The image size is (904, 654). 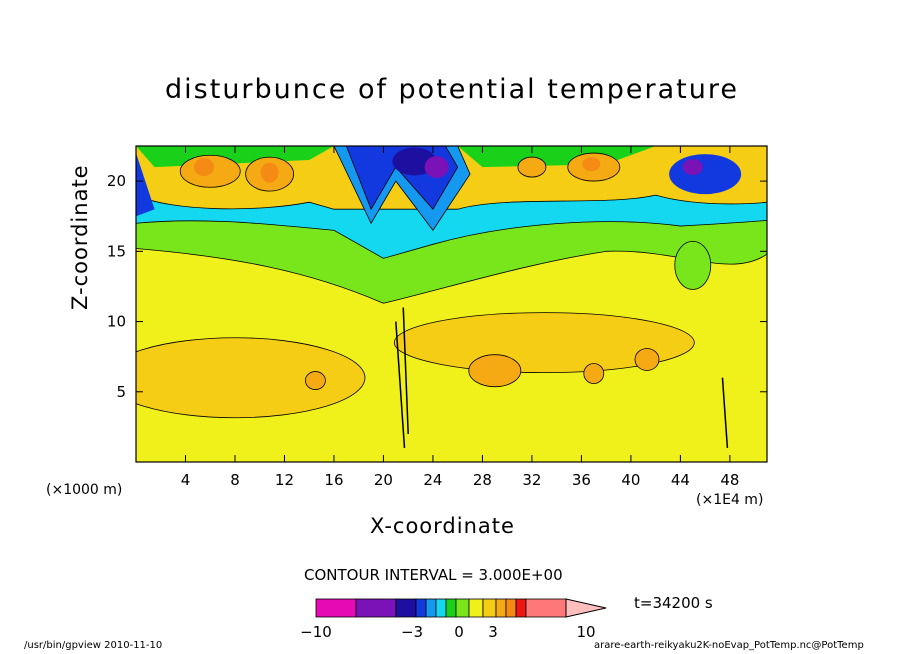 I want to click on x-tick-label: 28, so click(x=482, y=480).